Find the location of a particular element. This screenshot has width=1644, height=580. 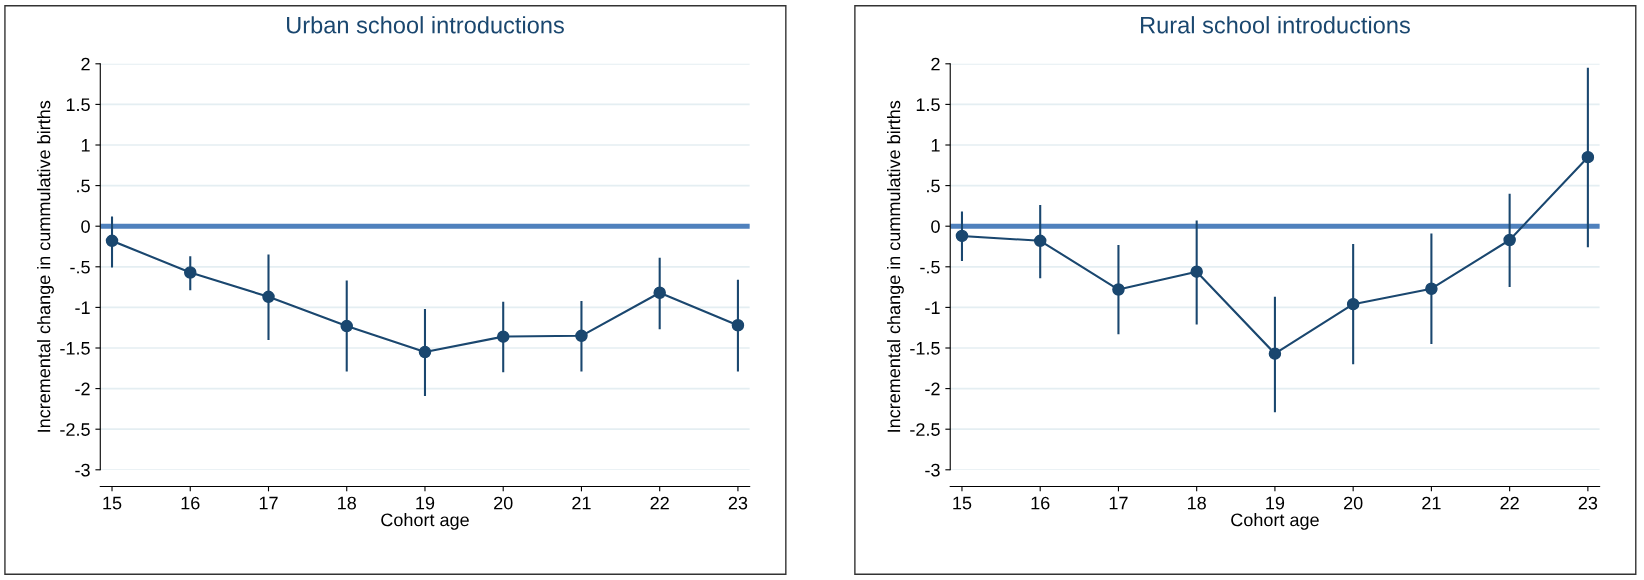

chart-title: Urban school introductions is located at coordinates (425, 25).